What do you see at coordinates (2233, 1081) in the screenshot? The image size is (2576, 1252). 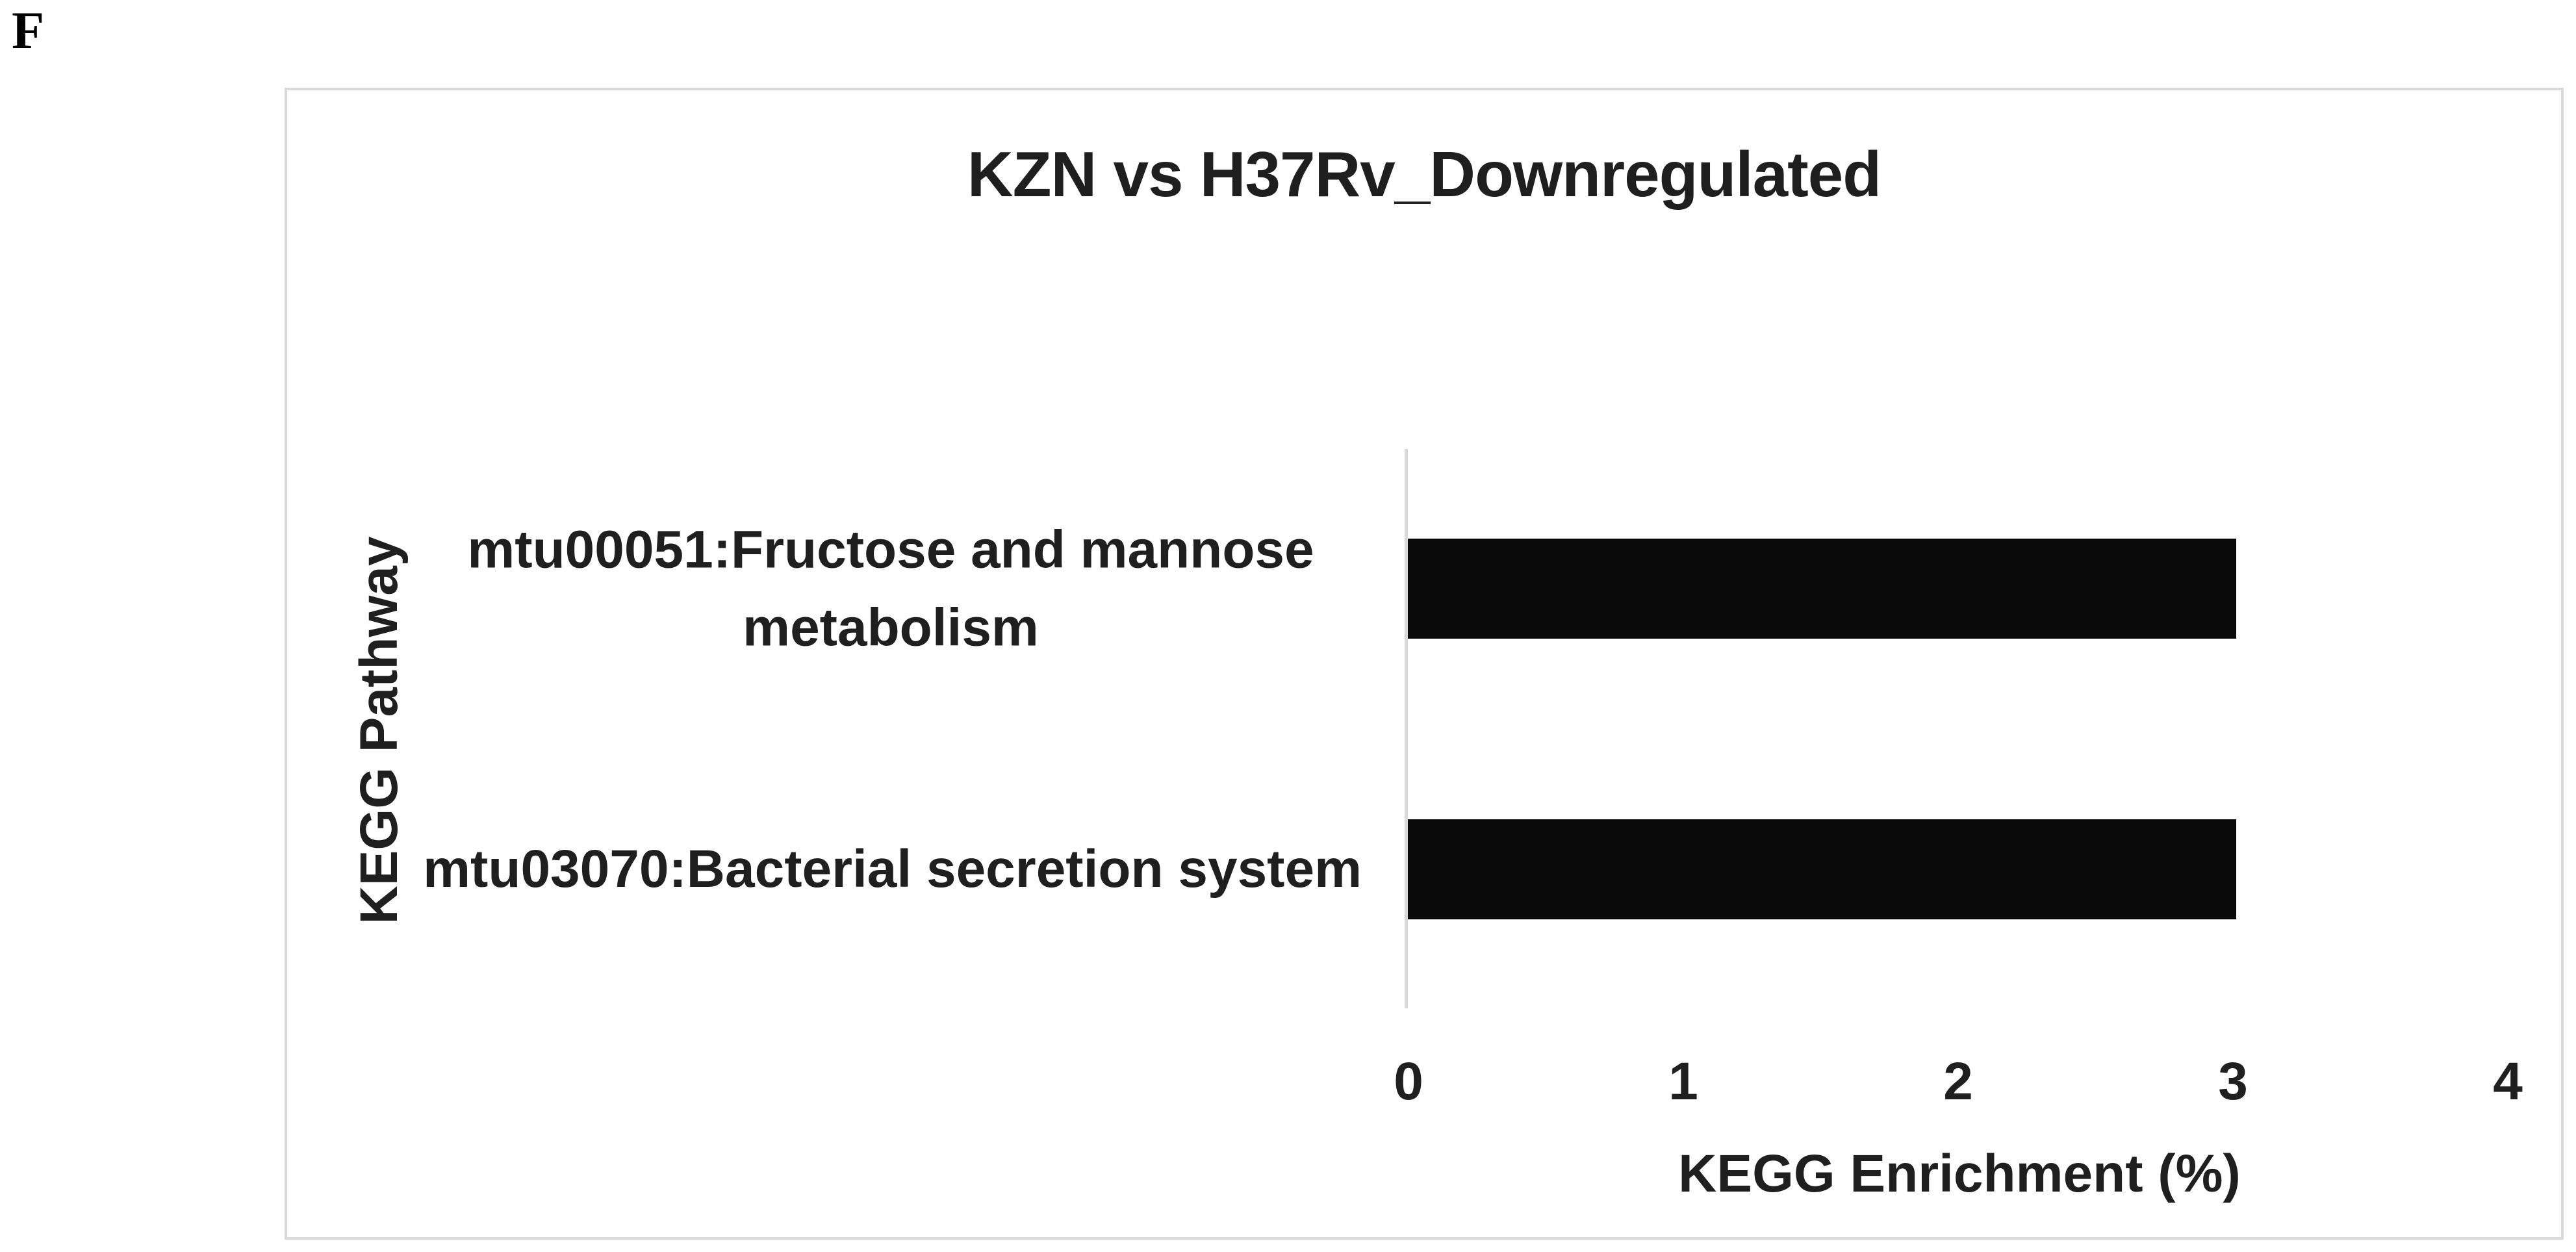 I see `x-tick-label-3: 3` at bounding box center [2233, 1081].